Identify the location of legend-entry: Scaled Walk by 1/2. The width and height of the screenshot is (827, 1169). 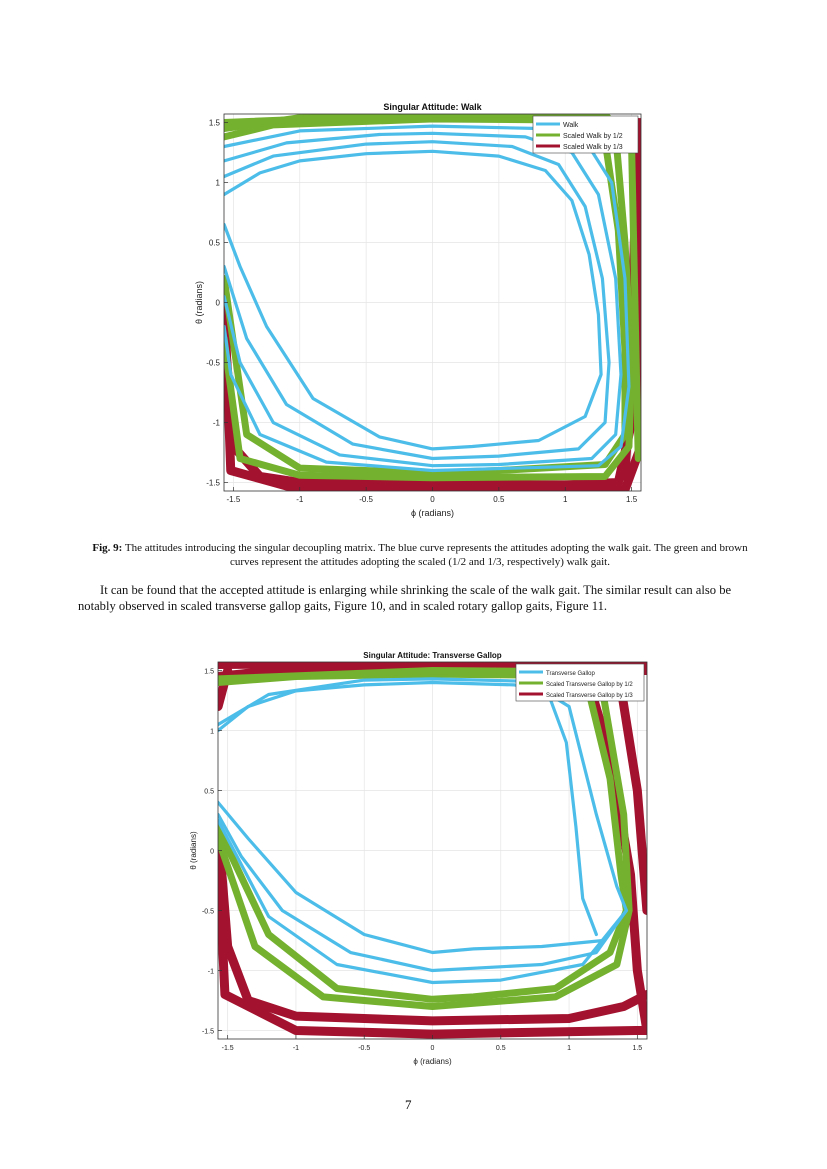
(593, 136).